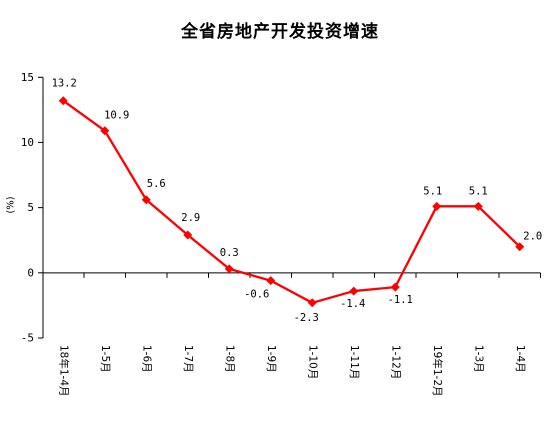 The height and width of the screenshot is (433, 554). What do you see at coordinates (478, 359) in the screenshot?
I see `x-tick-label: 1-3月` at bounding box center [478, 359].